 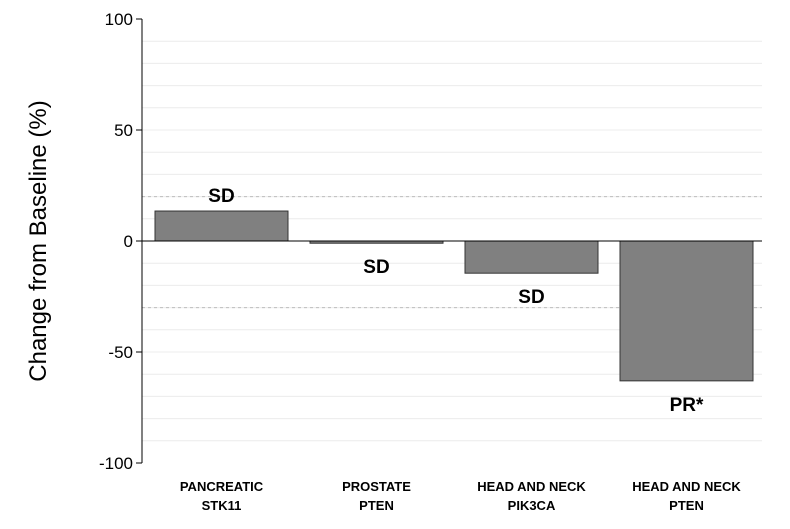 I want to click on bar-label: PR*, so click(x=687, y=405).